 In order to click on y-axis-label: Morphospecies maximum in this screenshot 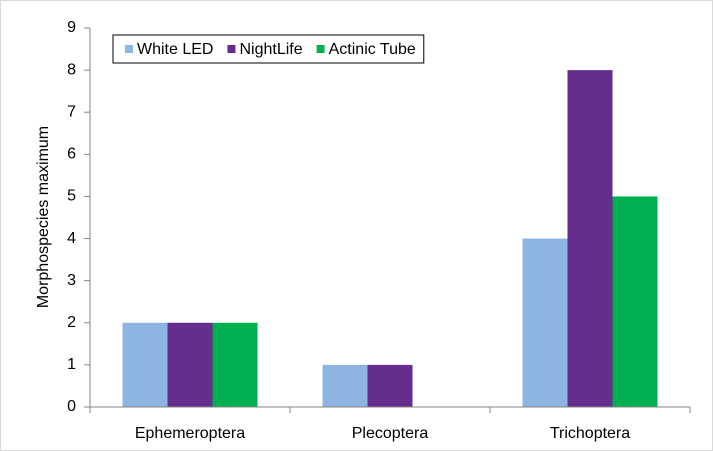, I will do `click(43, 217)`.